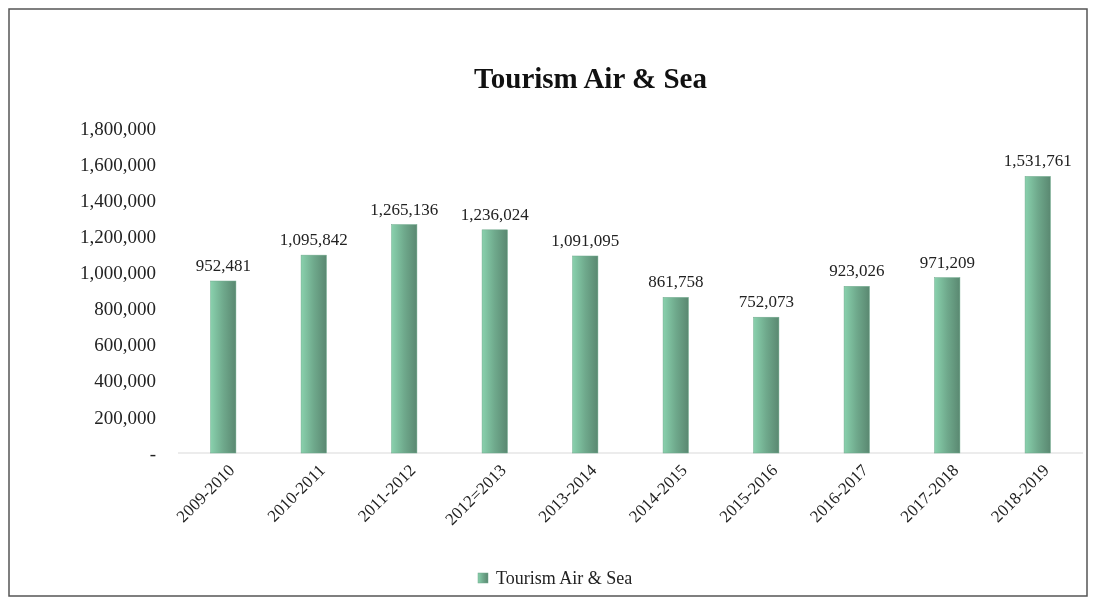 Image resolution: width=1096 pixels, height=605 pixels. I want to click on data-label: 1,236,024, so click(495, 214).